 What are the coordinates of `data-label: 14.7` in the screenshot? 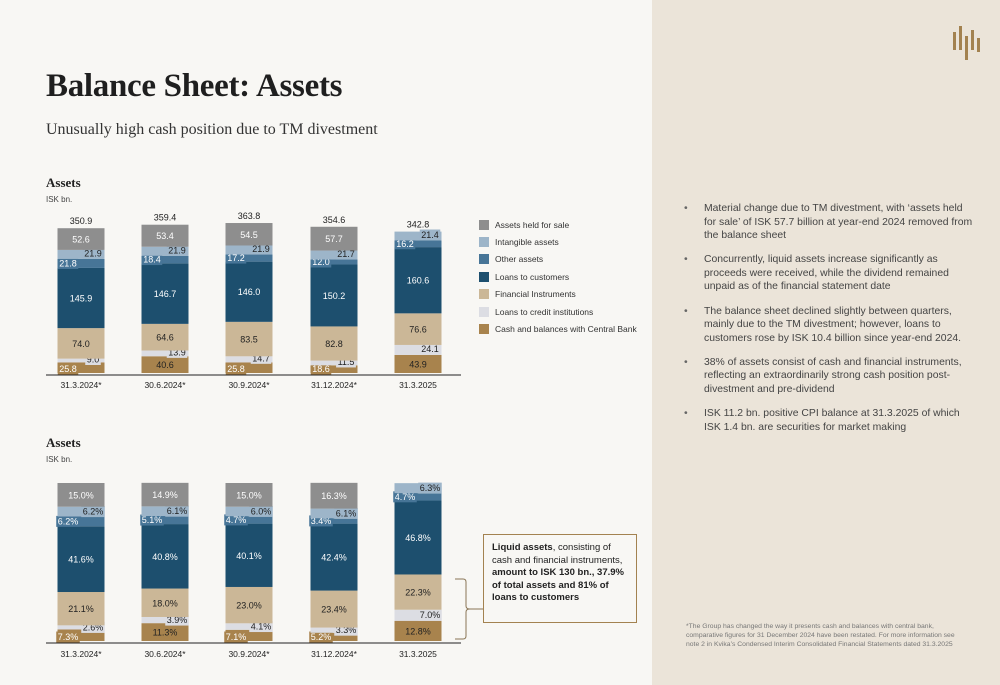 It's located at (261, 358).